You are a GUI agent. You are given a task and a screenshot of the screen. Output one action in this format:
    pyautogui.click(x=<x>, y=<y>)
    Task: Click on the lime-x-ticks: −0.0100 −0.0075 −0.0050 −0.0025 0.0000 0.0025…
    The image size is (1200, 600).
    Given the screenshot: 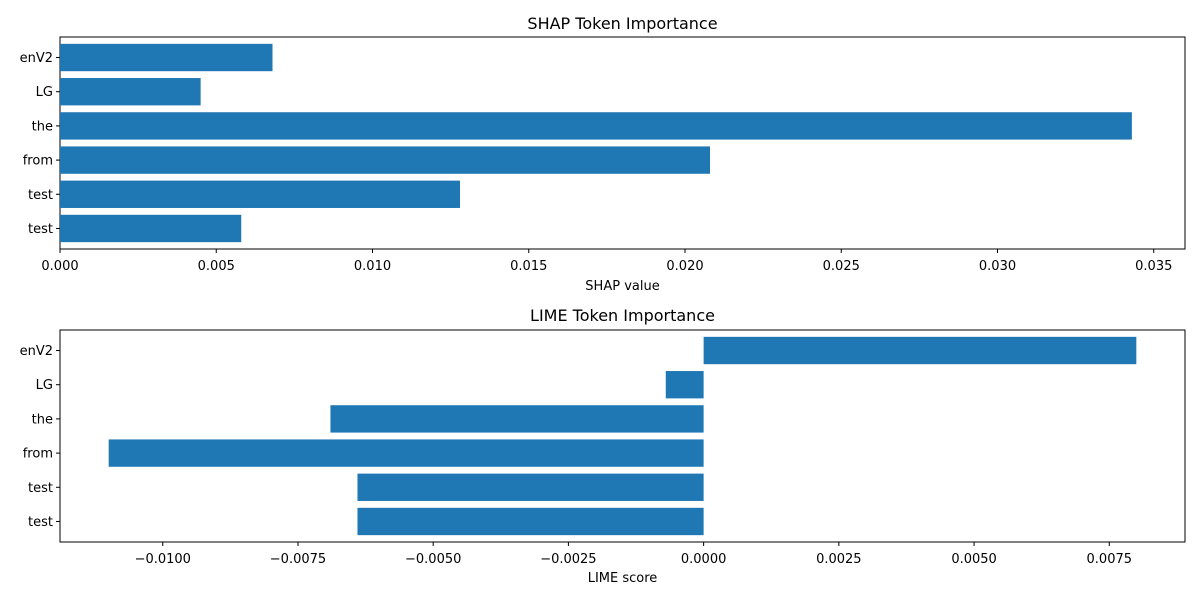 What is the action you would take?
    pyautogui.click(x=633, y=554)
    